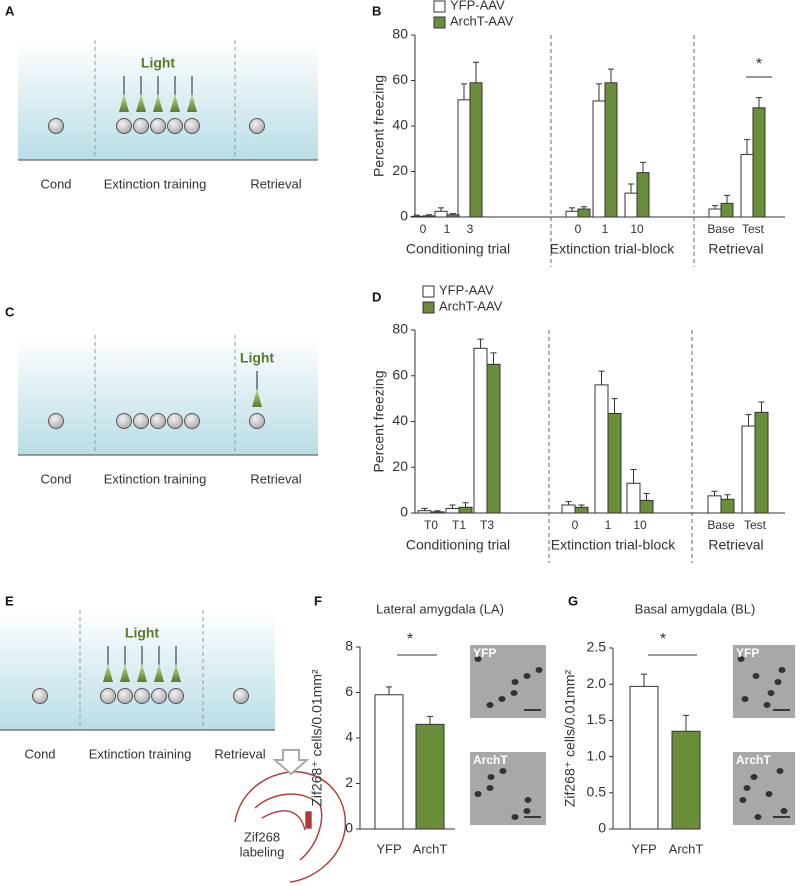  Describe the element at coordinates (487, 525) in the screenshot. I see `x-tick-label: T3` at that location.